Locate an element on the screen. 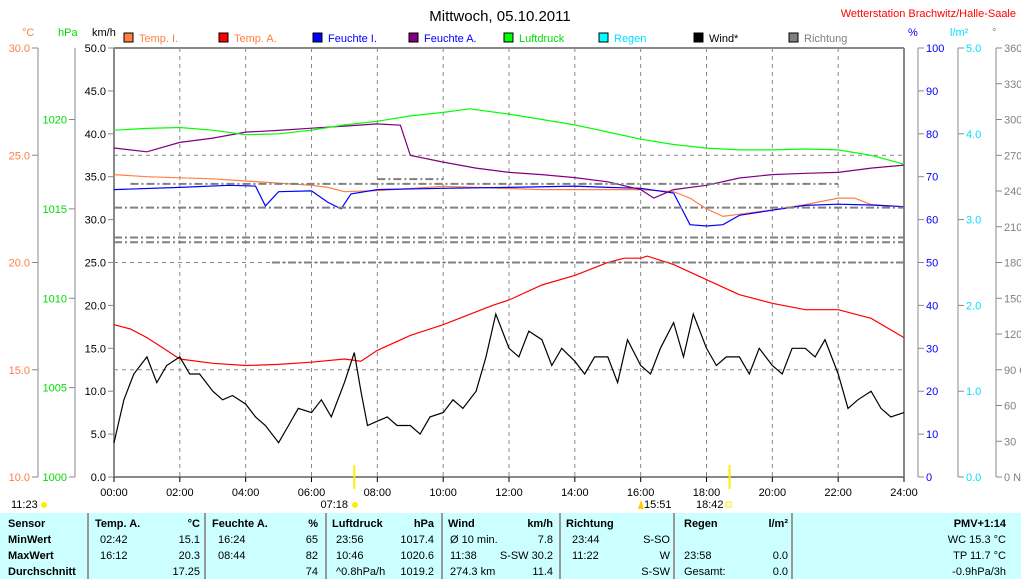  humidity-axis-label: 50 is located at coordinates (932, 264).